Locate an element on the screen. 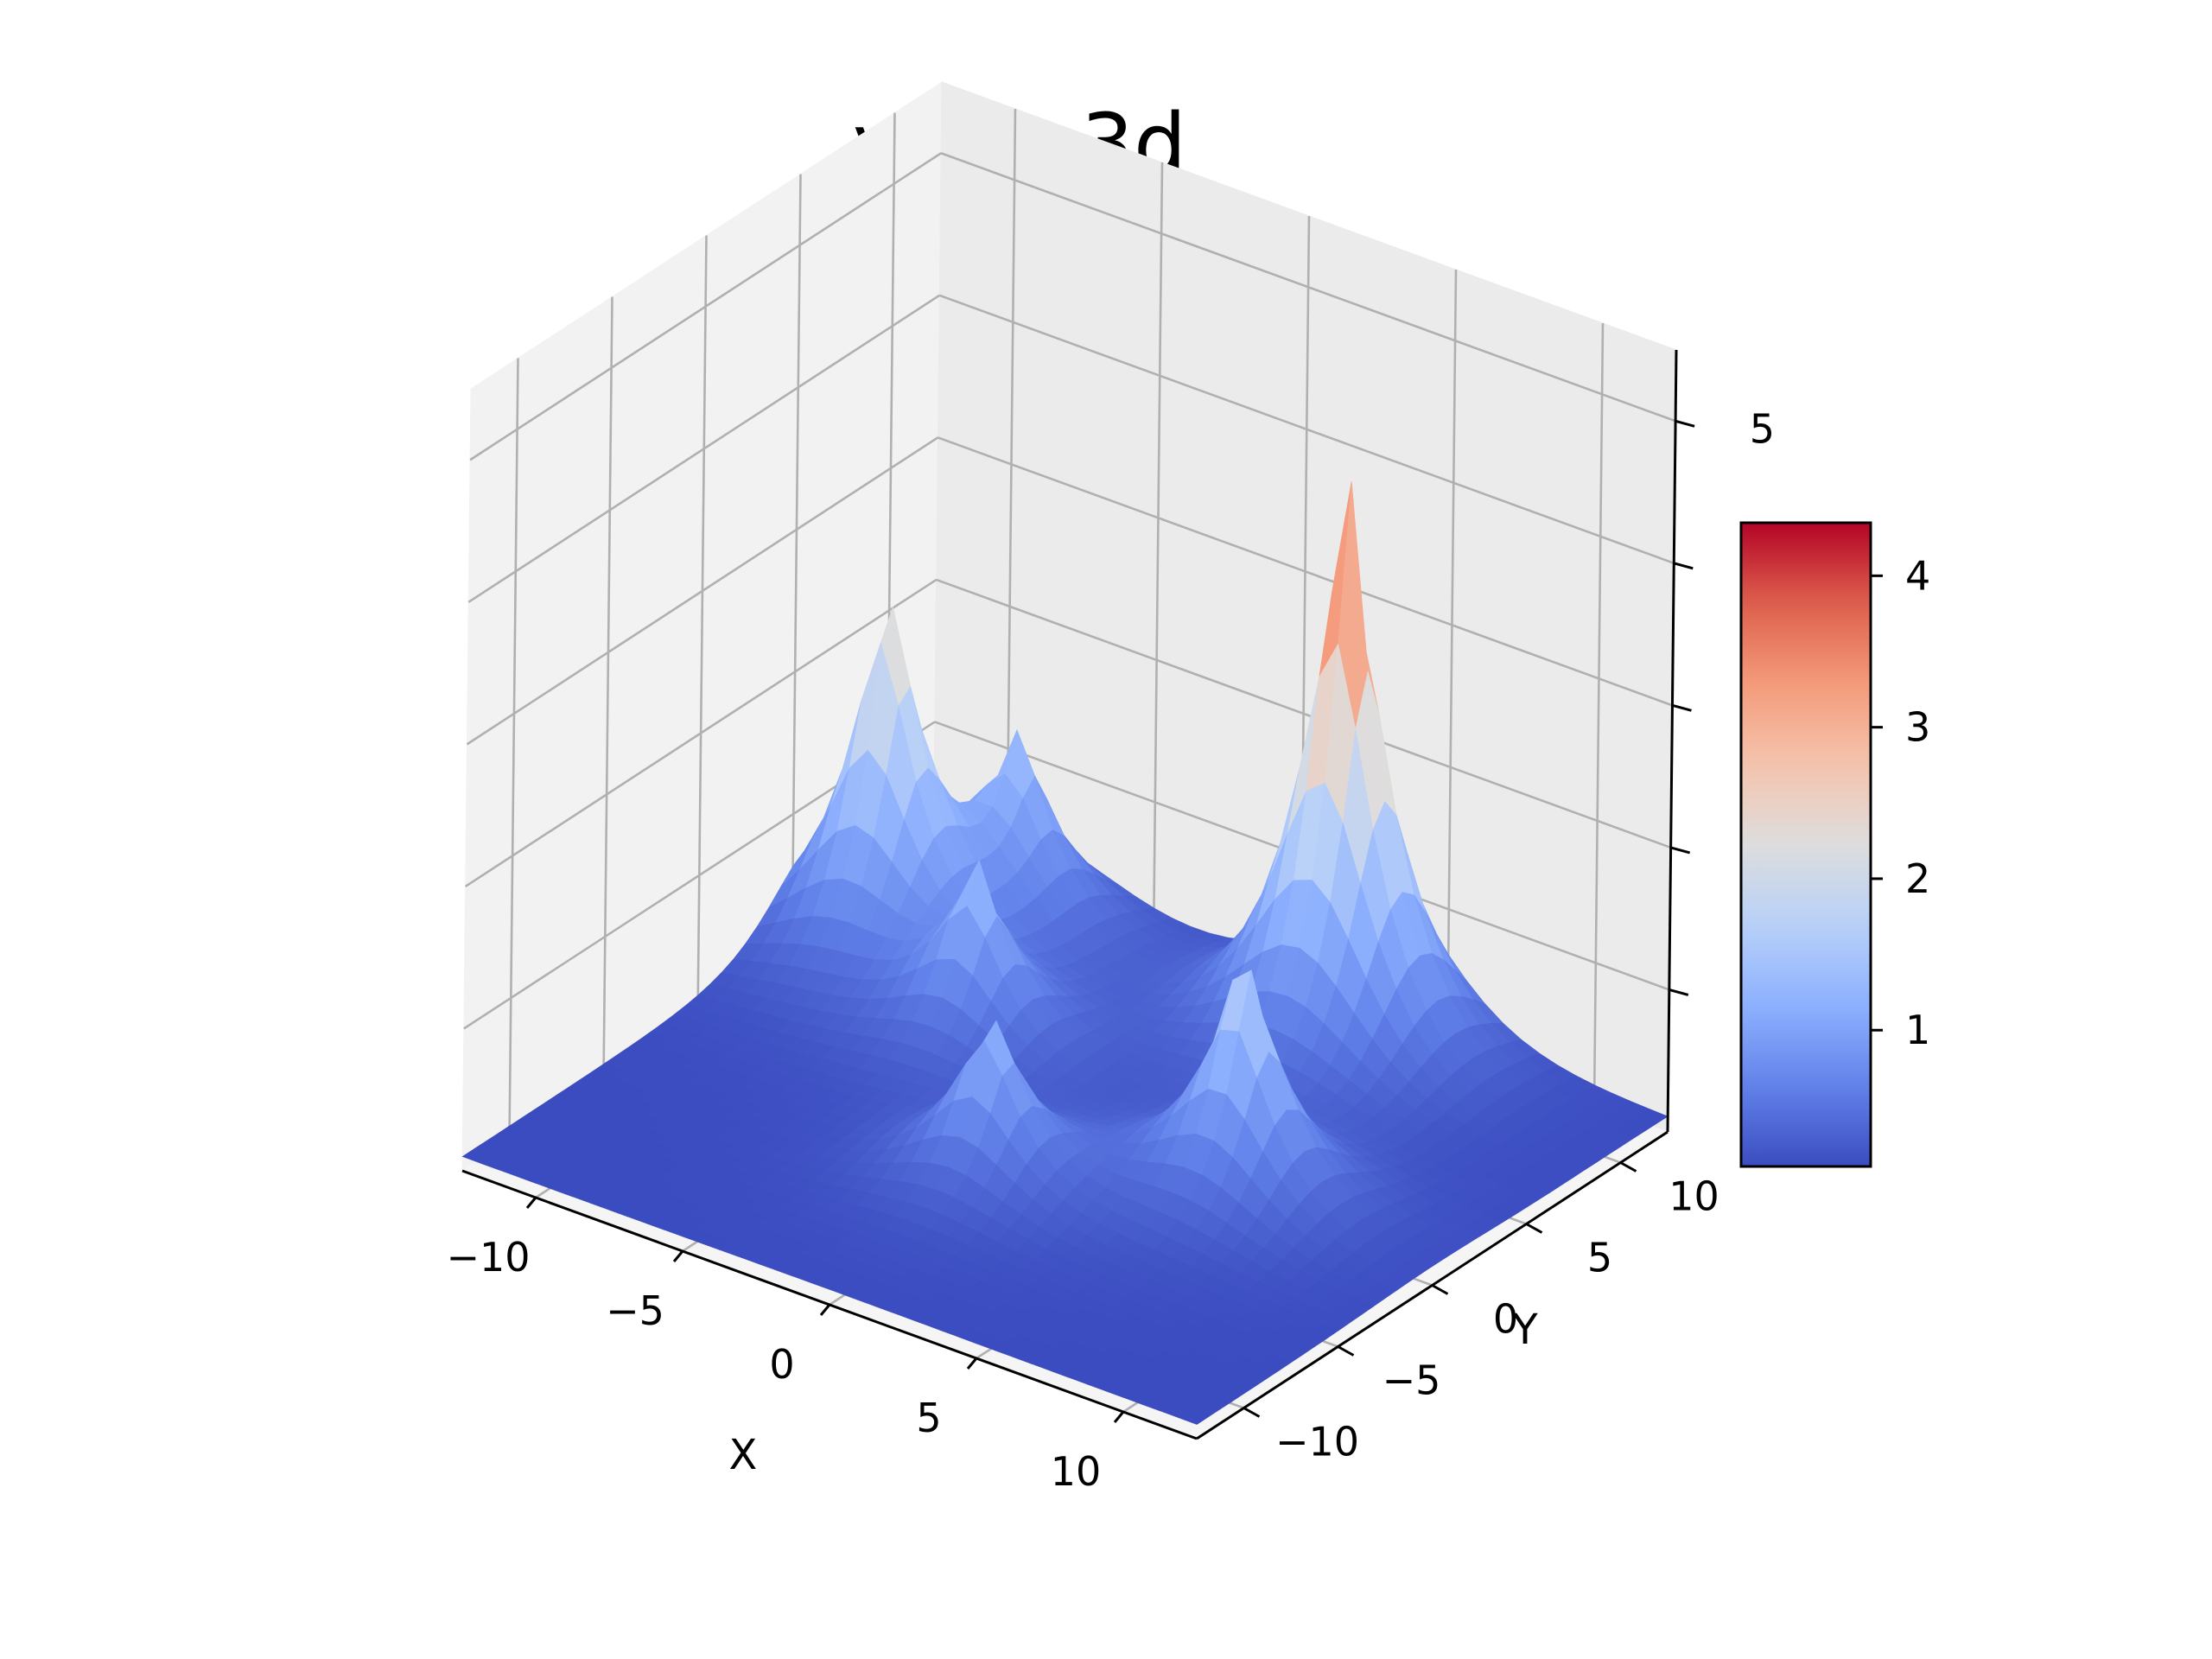 The height and width of the screenshot is (1659, 2212). z-tick-label: 5 is located at coordinates (1762, 428).